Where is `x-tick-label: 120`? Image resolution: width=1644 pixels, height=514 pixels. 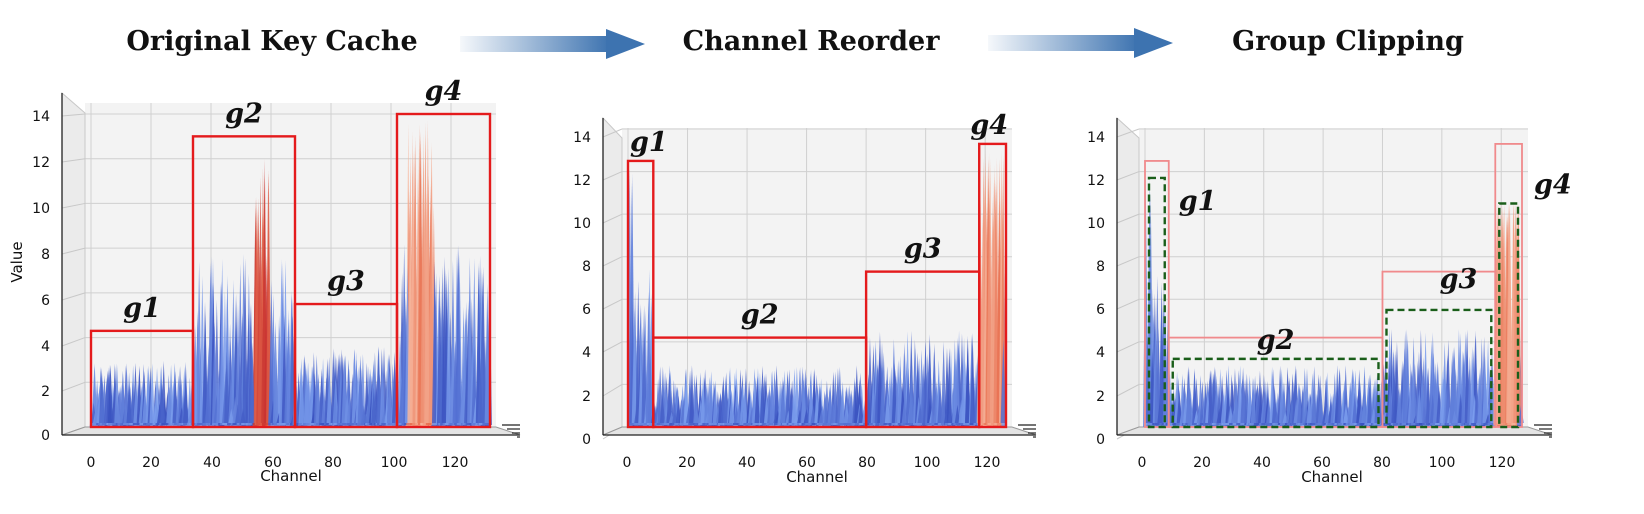 x-tick-label: 120 is located at coordinates (455, 463).